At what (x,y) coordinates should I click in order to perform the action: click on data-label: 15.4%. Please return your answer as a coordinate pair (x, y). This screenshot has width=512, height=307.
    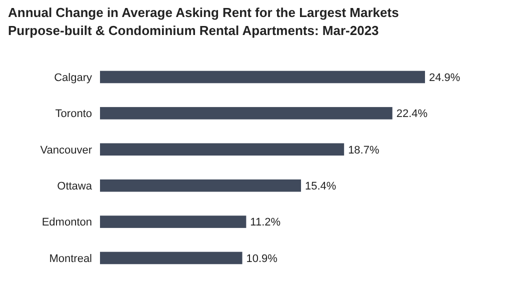
    Looking at the image, I should click on (320, 186).